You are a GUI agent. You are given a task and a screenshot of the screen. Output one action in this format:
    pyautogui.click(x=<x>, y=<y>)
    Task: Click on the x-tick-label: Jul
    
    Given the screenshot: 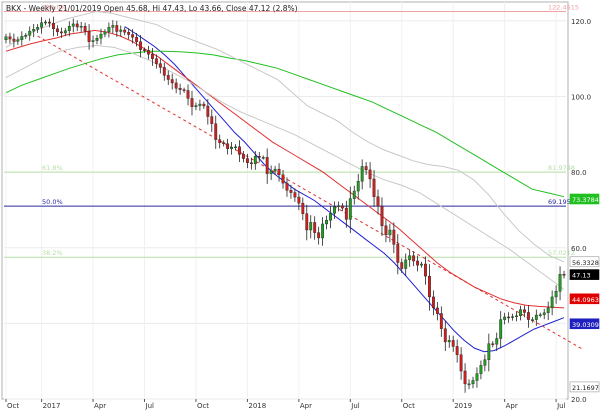 What is the action you would take?
    pyautogui.click(x=150, y=406)
    